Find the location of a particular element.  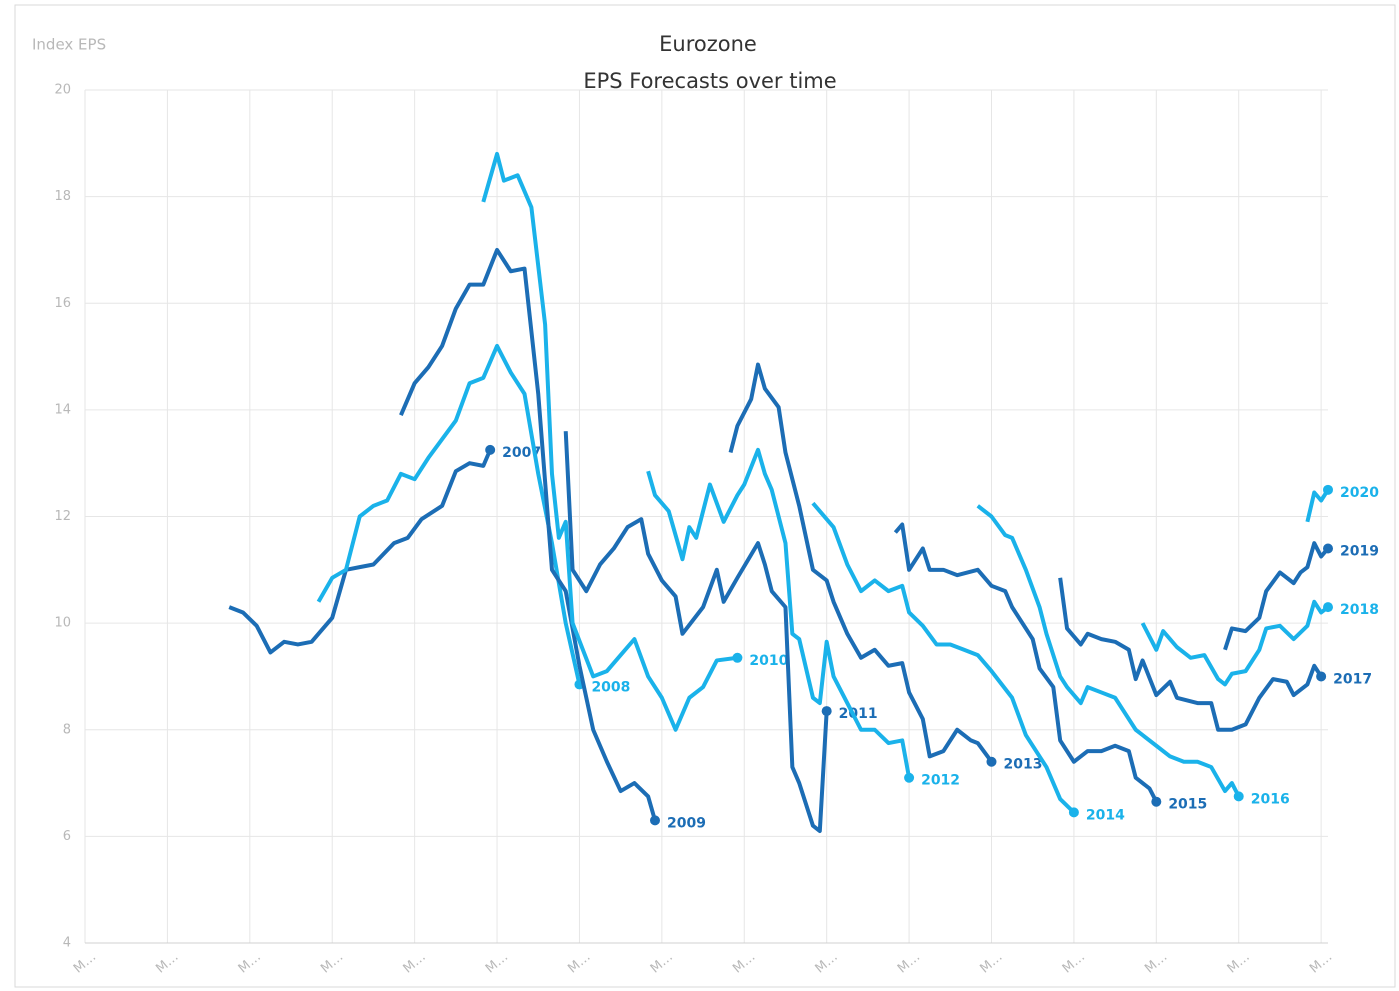

series-label: 2018 is located at coordinates (1359, 610).